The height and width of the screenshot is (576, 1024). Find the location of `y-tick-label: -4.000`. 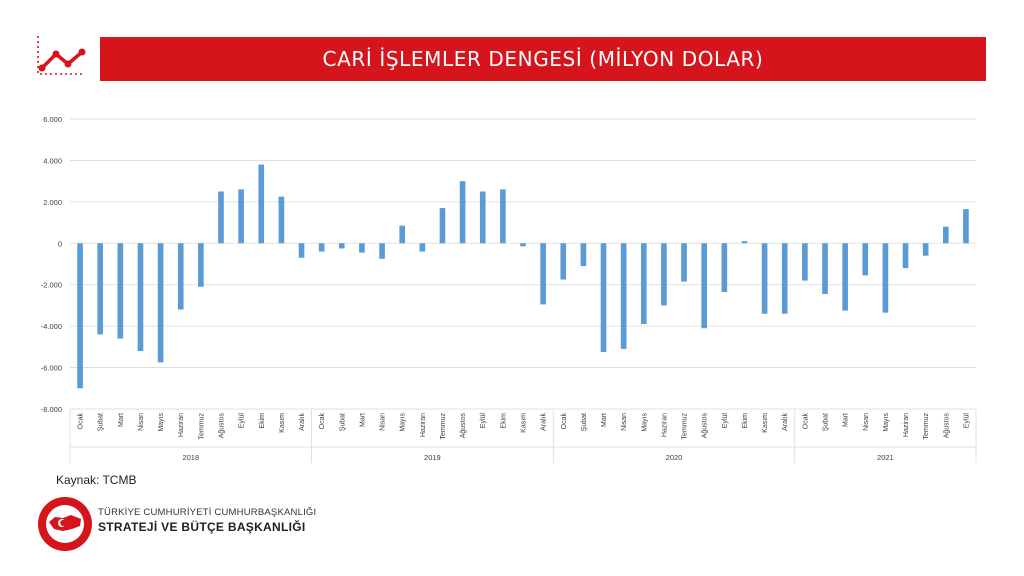

y-tick-label: -4.000 is located at coordinates (51, 326).